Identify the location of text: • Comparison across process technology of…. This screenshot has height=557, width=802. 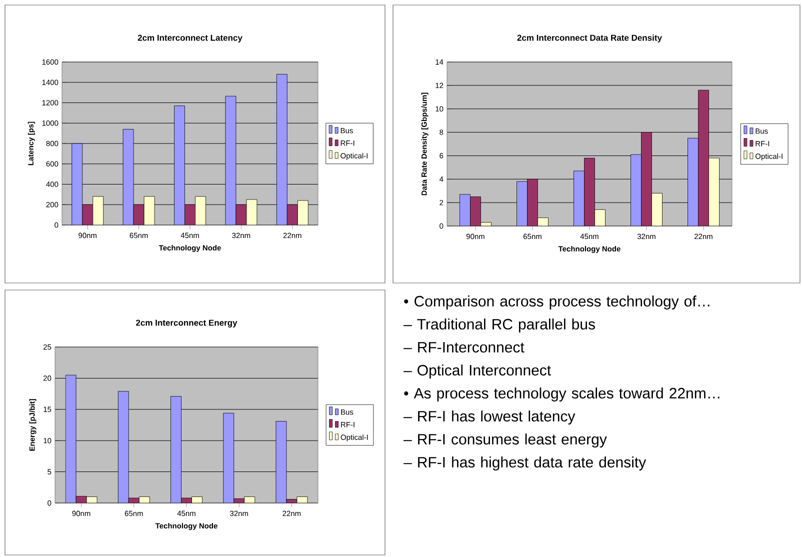
(557, 303).